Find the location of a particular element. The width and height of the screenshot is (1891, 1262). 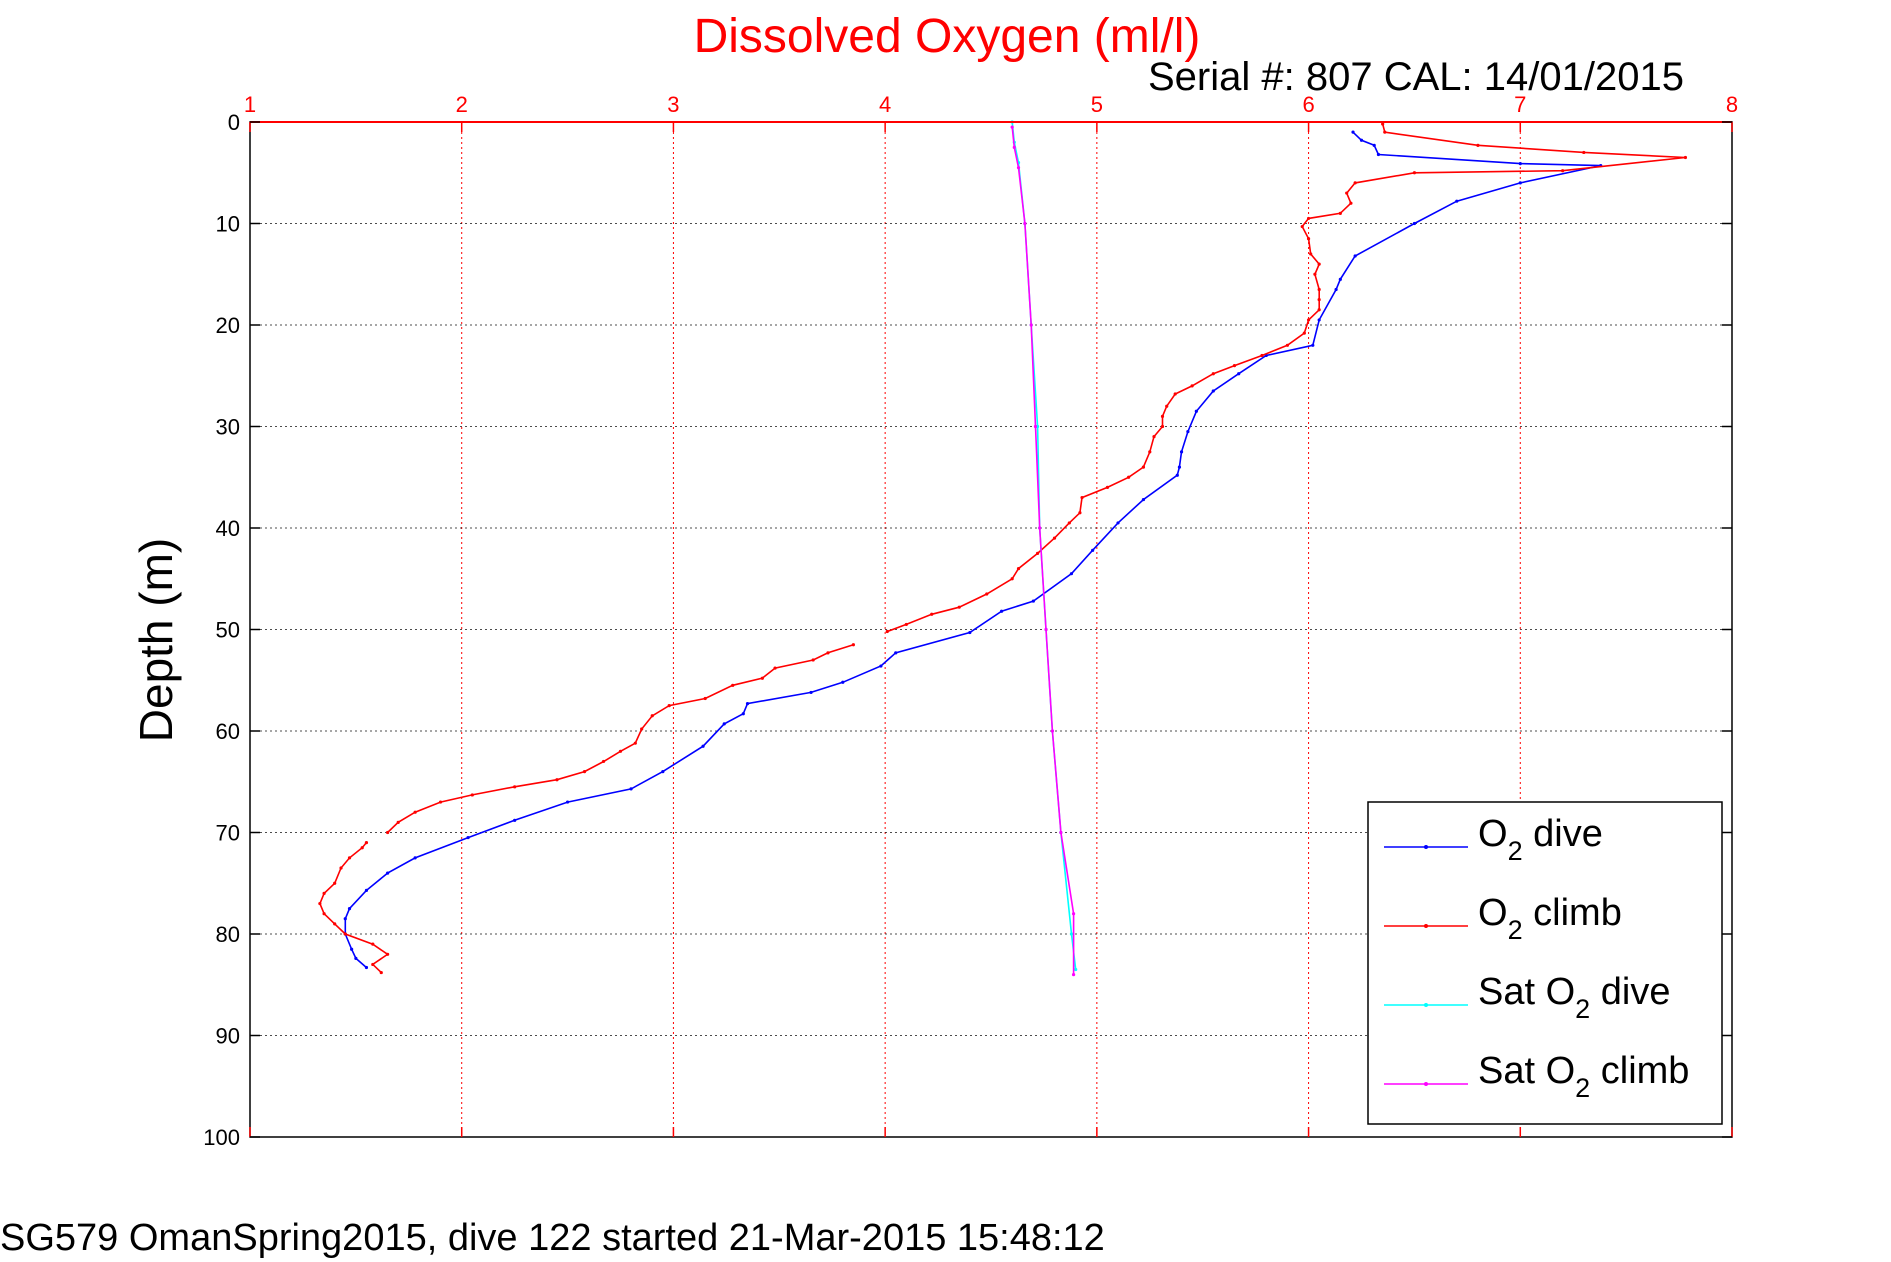

y-tick-label: 70 is located at coordinates (228, 833).